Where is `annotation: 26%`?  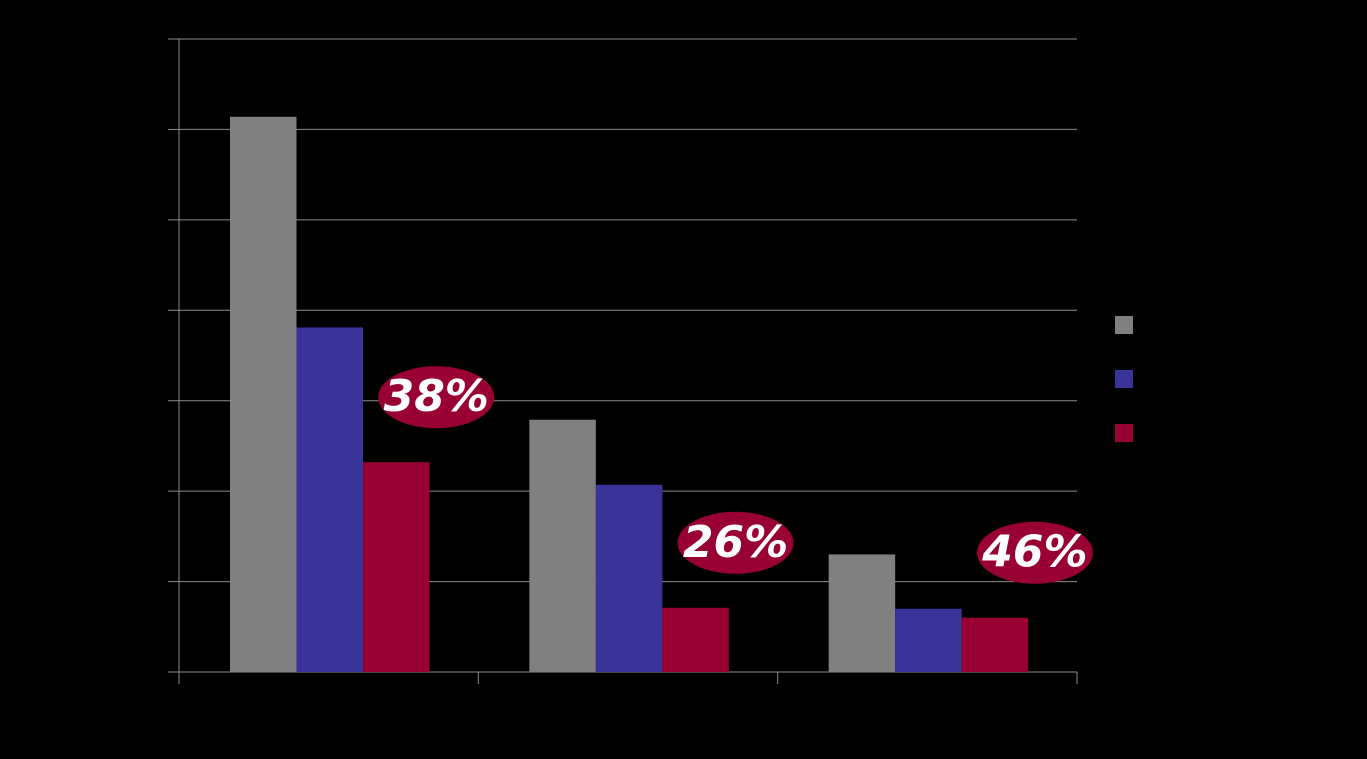
annotation: 26% is located at coordinates (735, 542).